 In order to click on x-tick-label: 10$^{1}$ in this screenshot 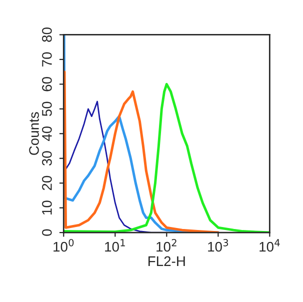, I will do `click(115, 245)`.